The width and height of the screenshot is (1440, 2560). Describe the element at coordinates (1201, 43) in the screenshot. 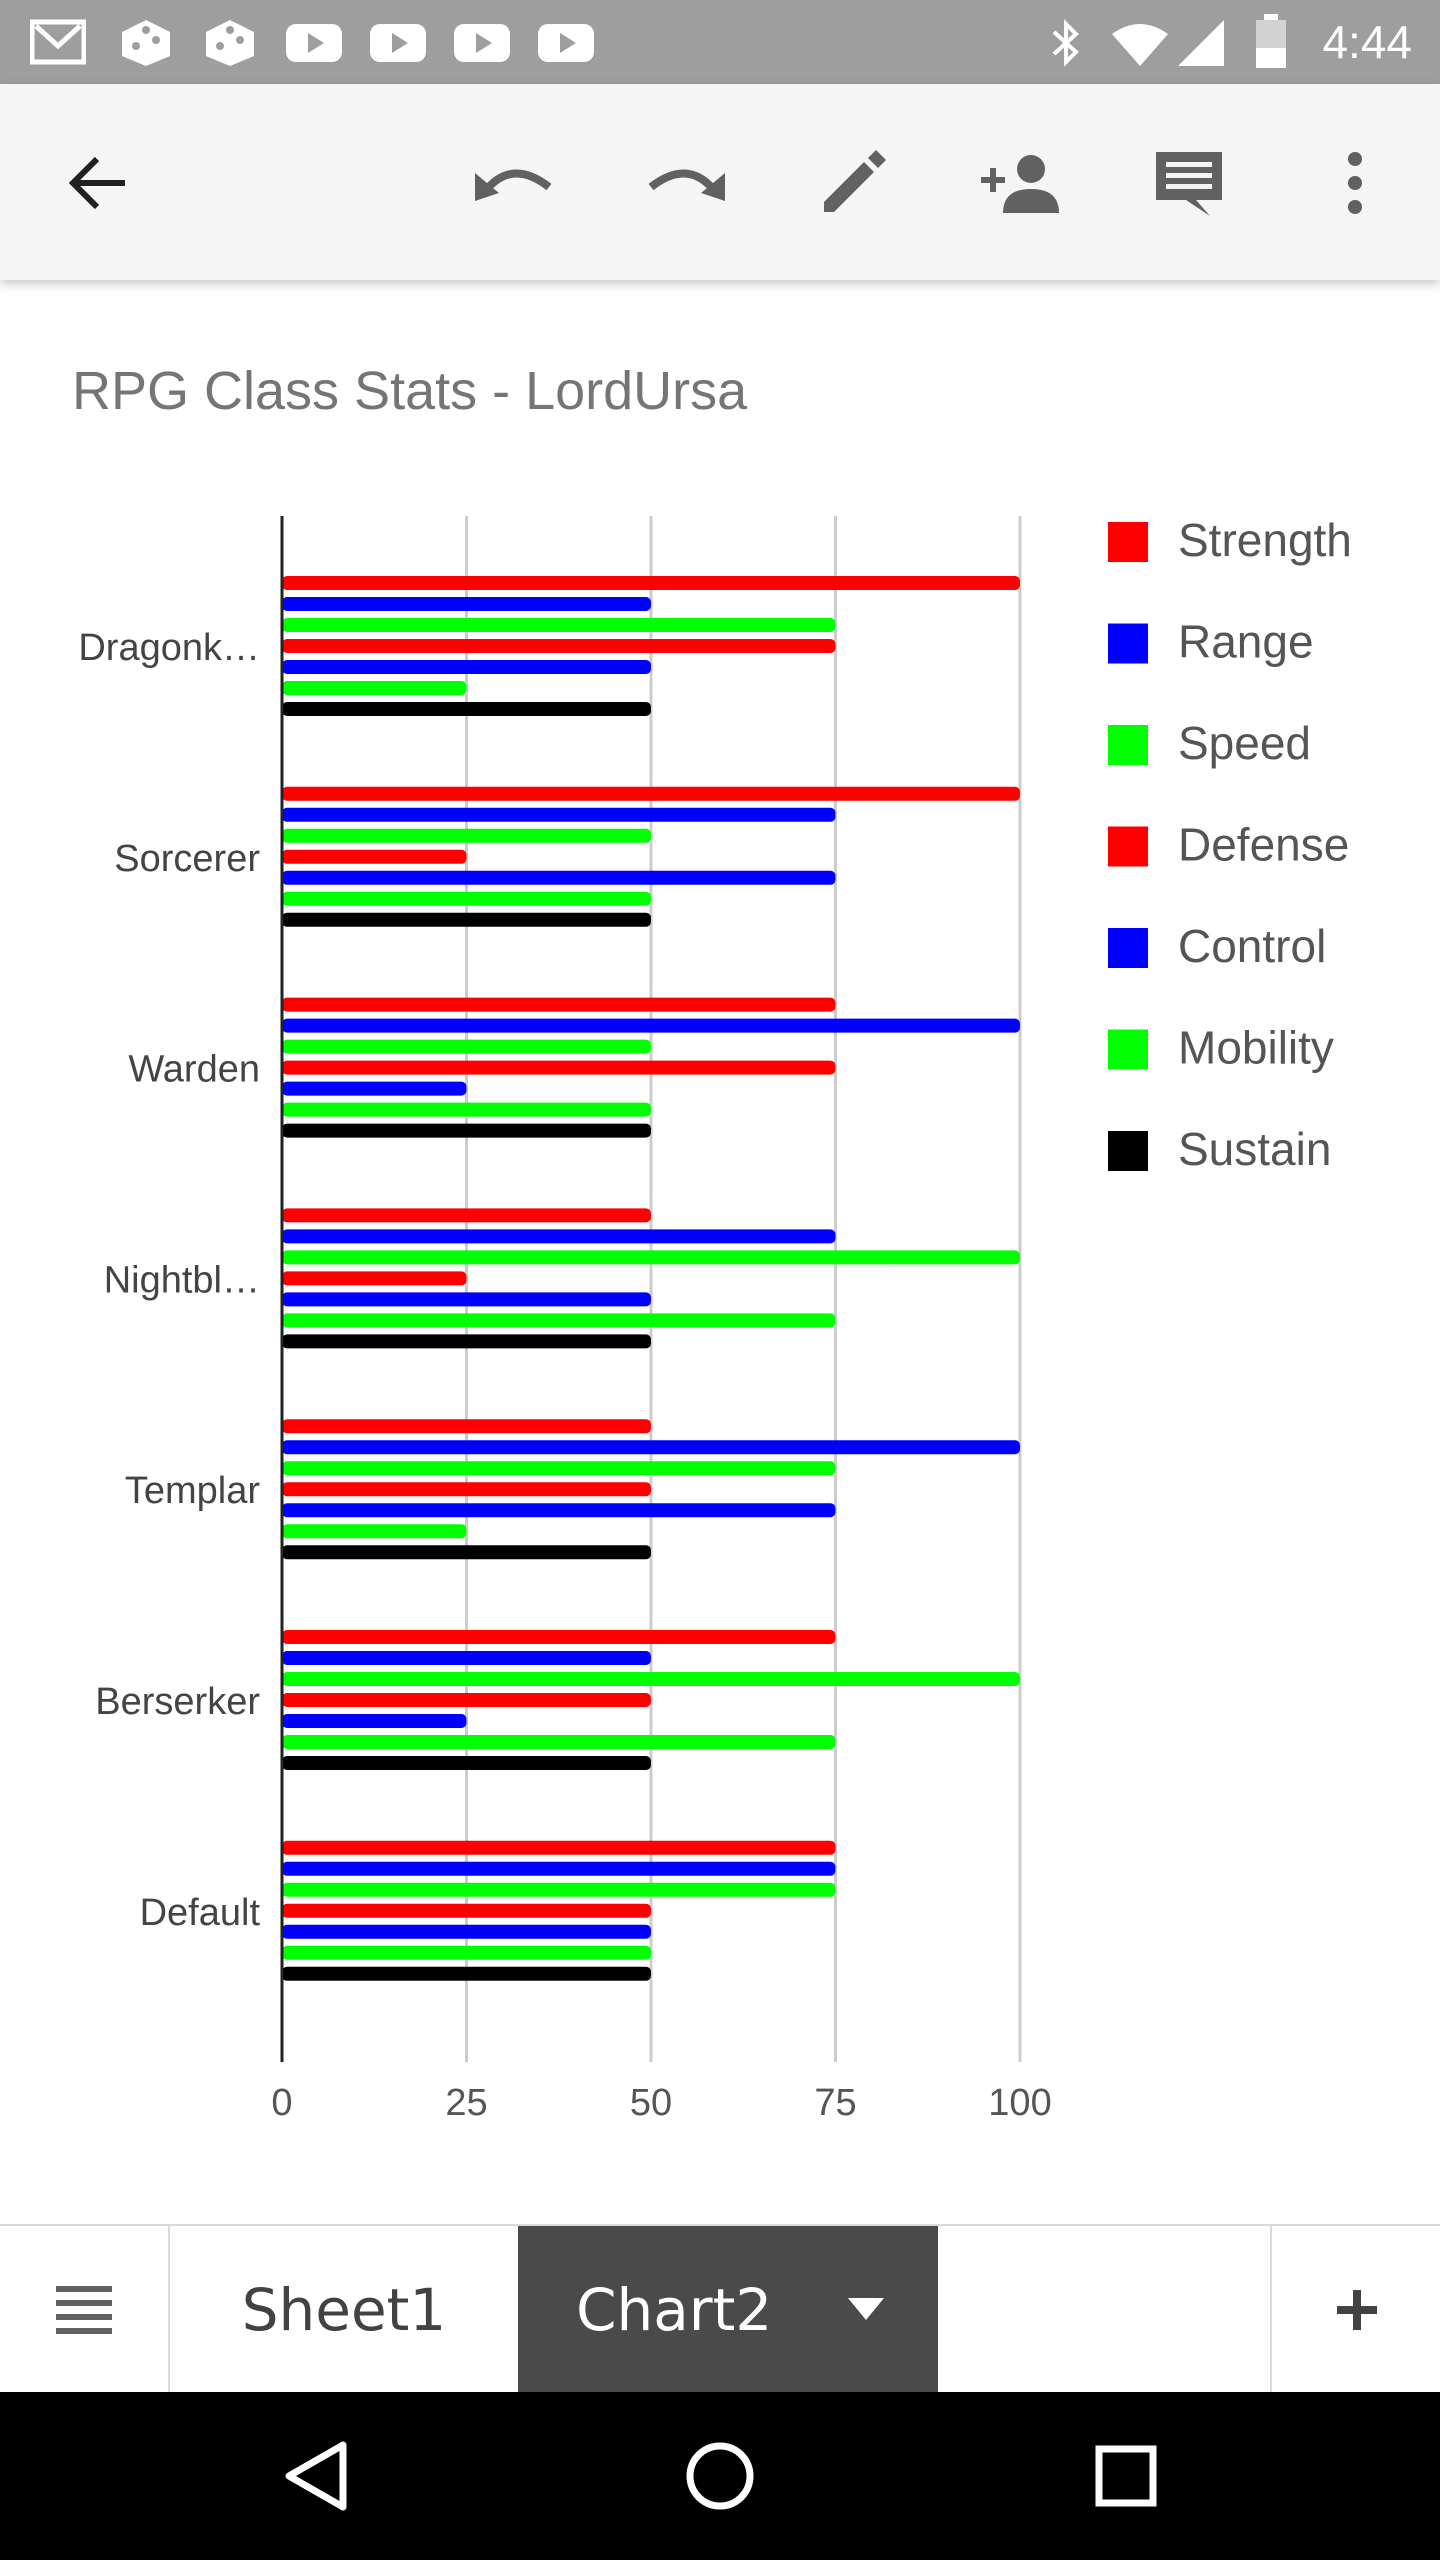

I see `signal-icon` at that location.